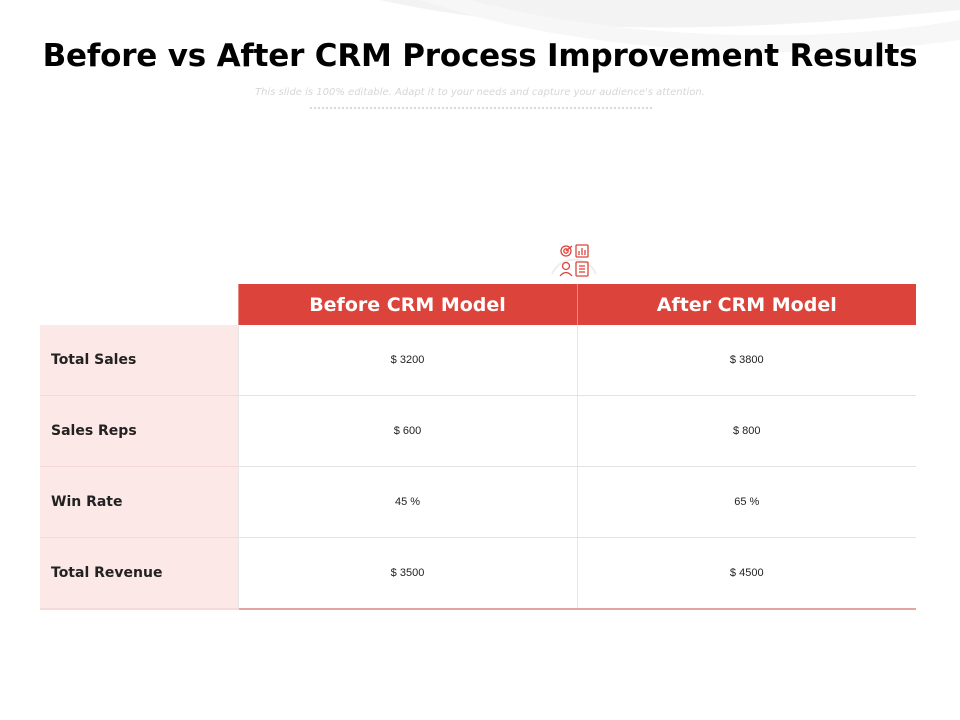  I want to click on before-value: $ 600, so click(407, 431).